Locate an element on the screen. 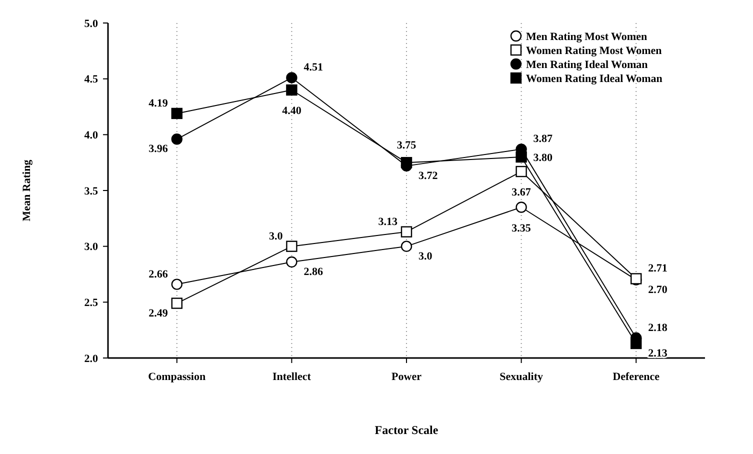 Image resolution: width=753 pixels, height=454 pixels. data-label: 3.35 is located at coordinates (522, 228).